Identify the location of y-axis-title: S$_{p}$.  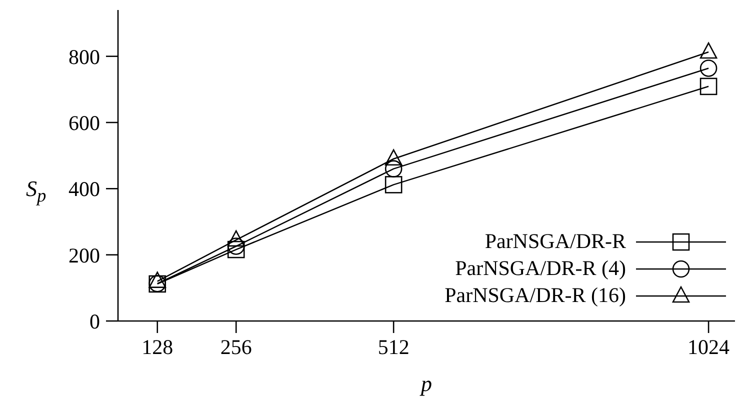
(36, 191).